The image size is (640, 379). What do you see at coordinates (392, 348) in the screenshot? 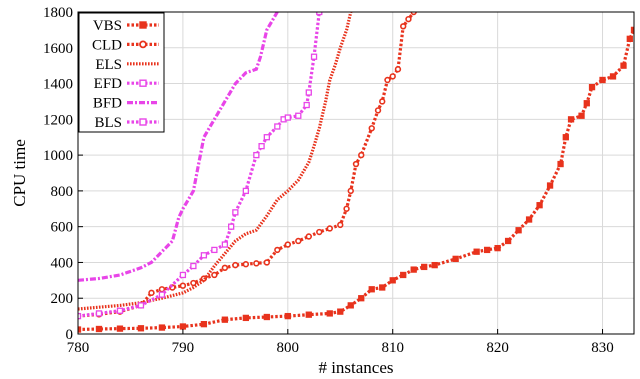
I see `x-tick-label: 810` at bounding box center [392, 348].